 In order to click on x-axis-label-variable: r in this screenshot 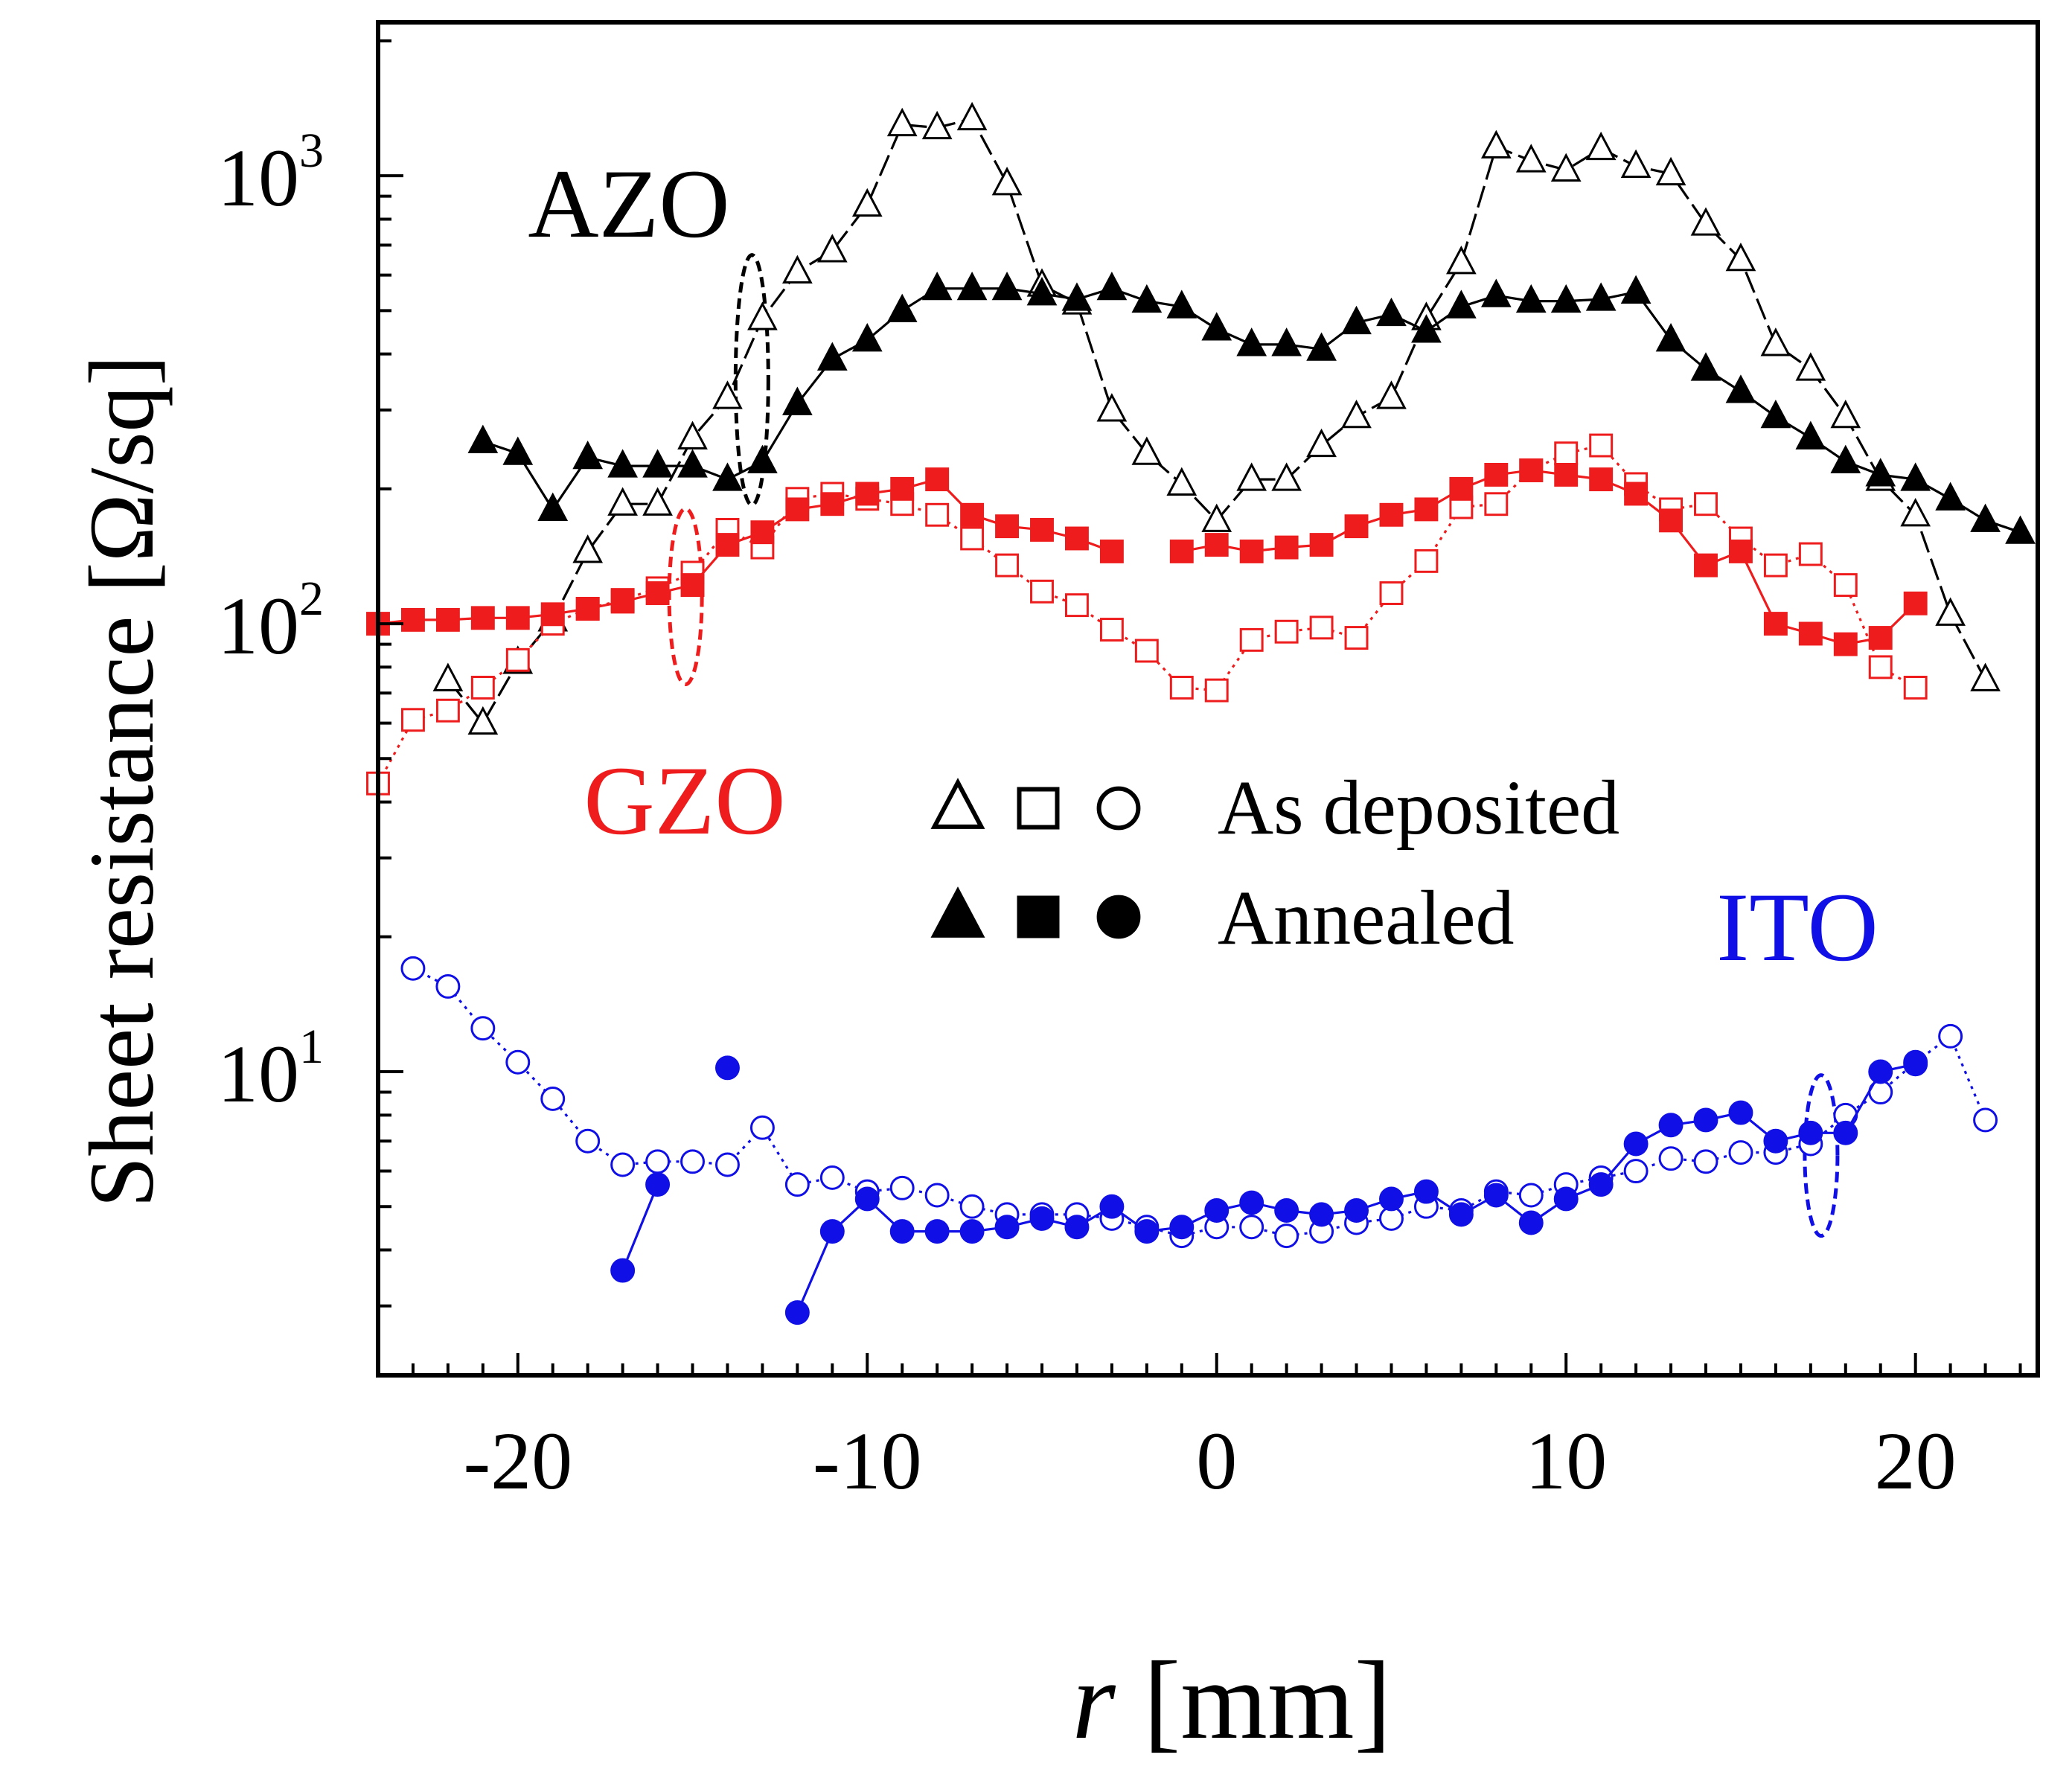, I will do `click(1094, 1700)`.